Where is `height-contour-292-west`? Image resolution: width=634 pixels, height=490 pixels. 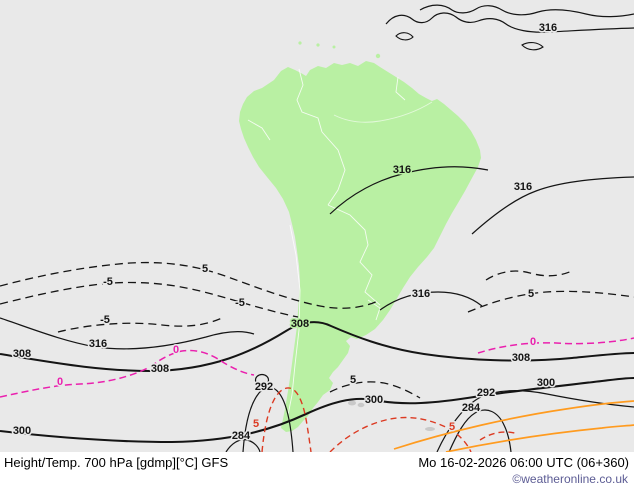 height-contour-292-west is located at coordinates (268, 419).